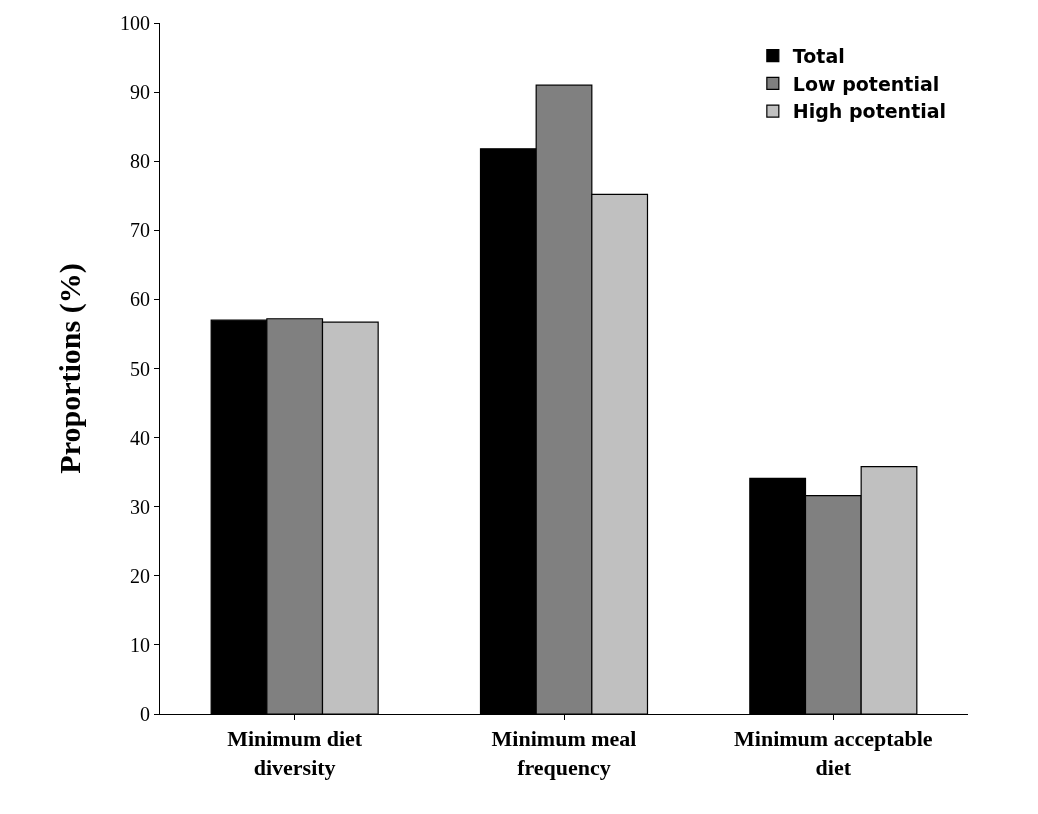 The width and height of the screenshot is (1038, 814). I want to click on y-tick-label: 80, so click(140, 161).